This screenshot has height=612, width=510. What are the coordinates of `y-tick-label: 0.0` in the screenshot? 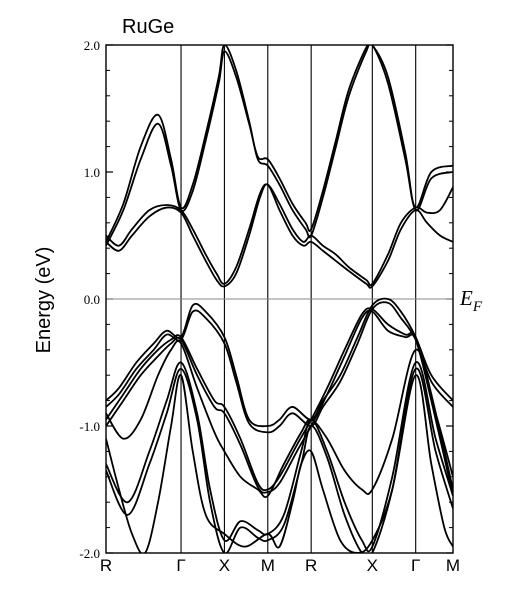 It's located at (92, 299).